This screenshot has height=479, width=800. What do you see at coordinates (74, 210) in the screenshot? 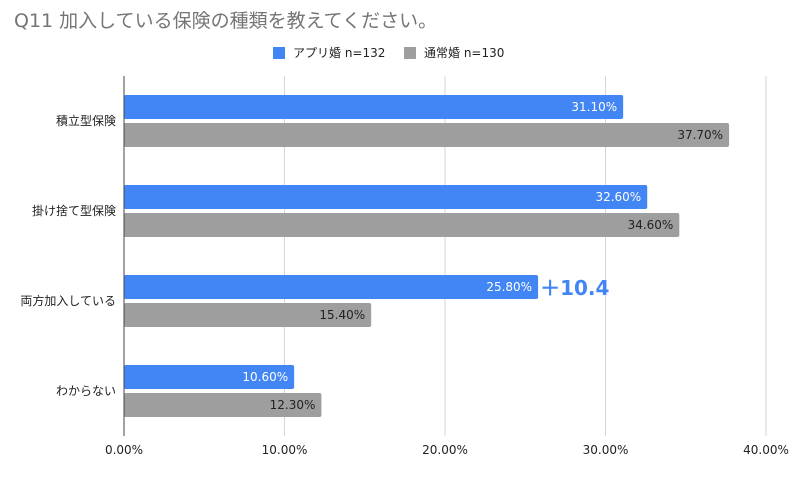
I see `category-label: 掛け捨て型保険` at bounding box center [74, 210].